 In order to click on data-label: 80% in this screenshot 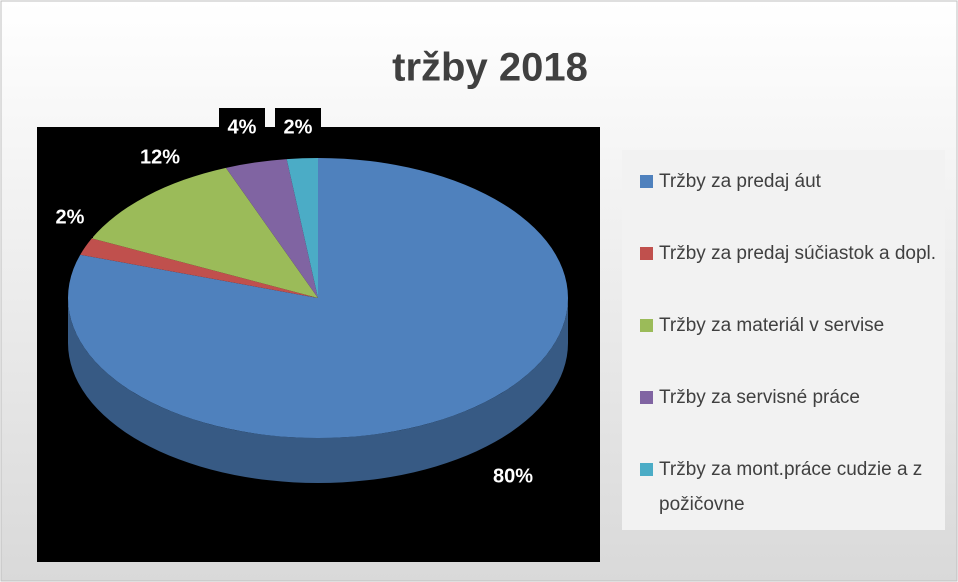, I will do `click(513, 476)`.